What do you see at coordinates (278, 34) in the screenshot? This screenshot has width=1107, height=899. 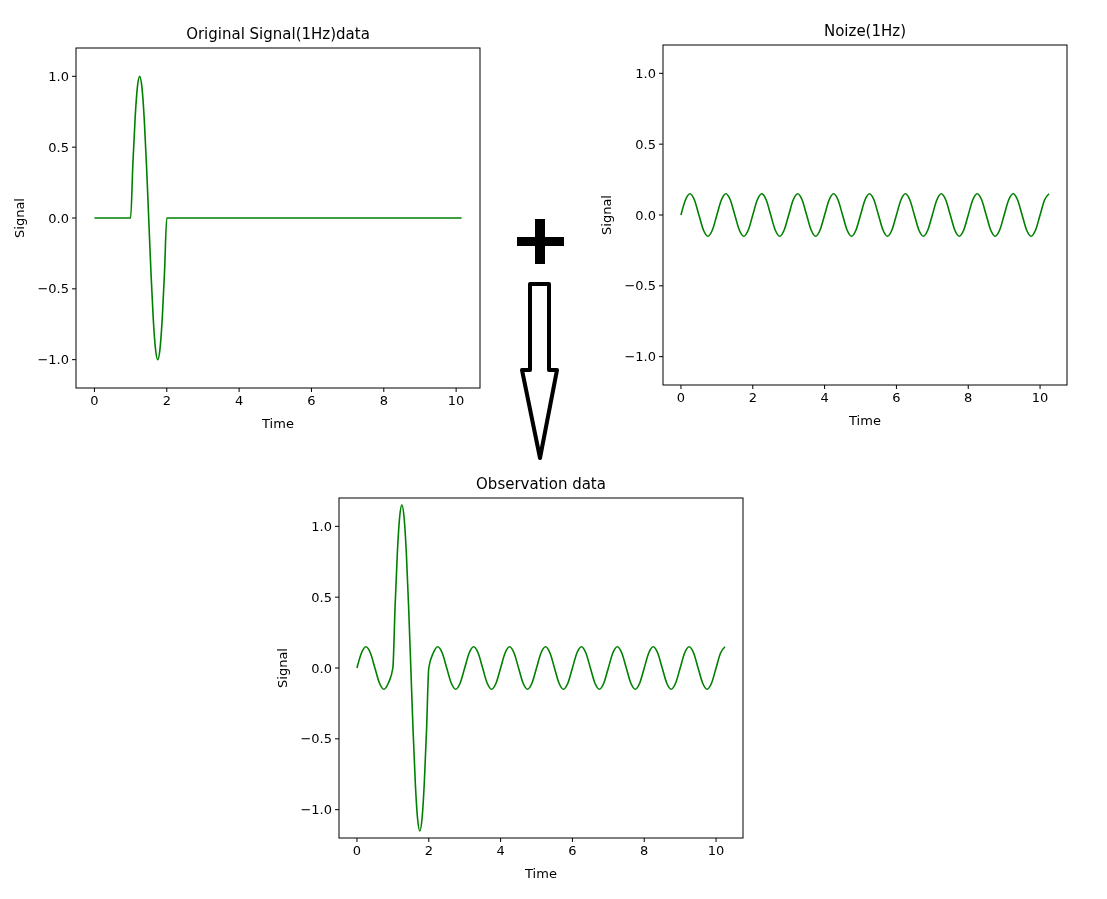 I see `chart-title: Original Signal(1Hz)data` at bounding box center [278, 34].